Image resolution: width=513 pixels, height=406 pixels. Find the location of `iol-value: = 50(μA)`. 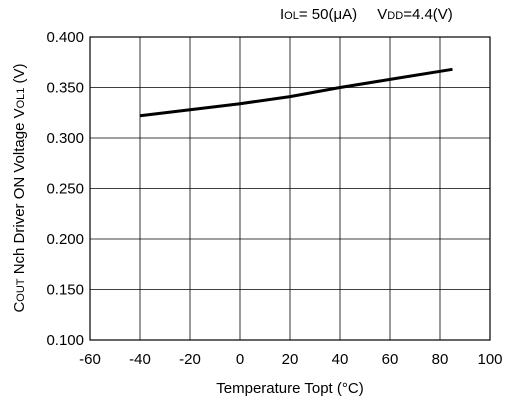

iol-value: = 50(μA) is located at coordinates (328, 14).